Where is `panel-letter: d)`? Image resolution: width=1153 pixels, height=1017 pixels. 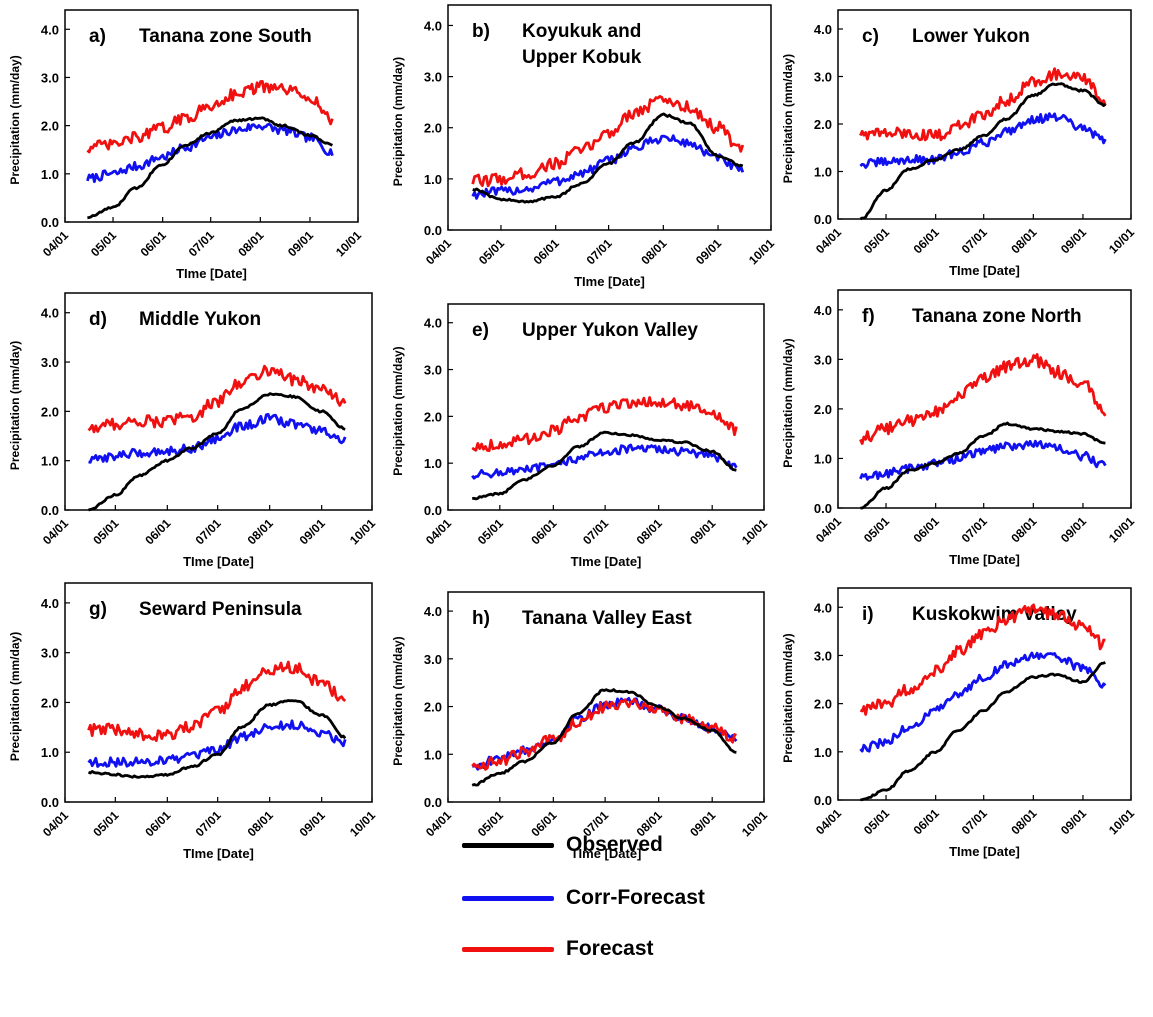 panel-letter: d) is located at coordinates (98, 319).